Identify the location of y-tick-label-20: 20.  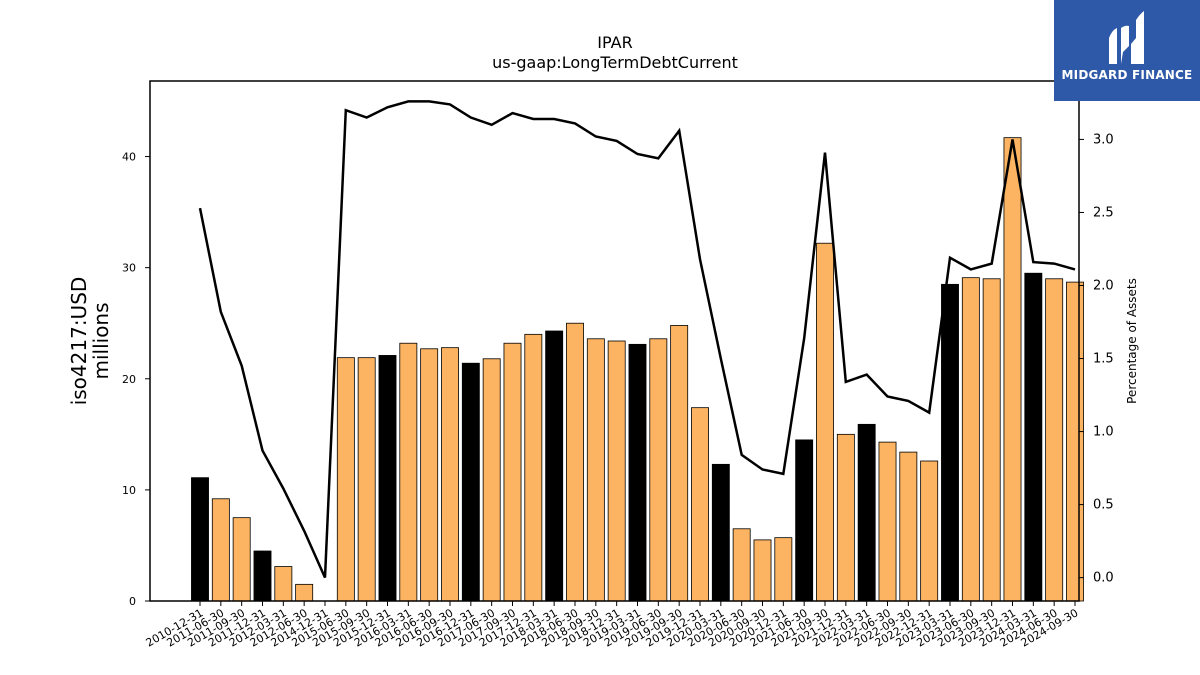
(129, 379).